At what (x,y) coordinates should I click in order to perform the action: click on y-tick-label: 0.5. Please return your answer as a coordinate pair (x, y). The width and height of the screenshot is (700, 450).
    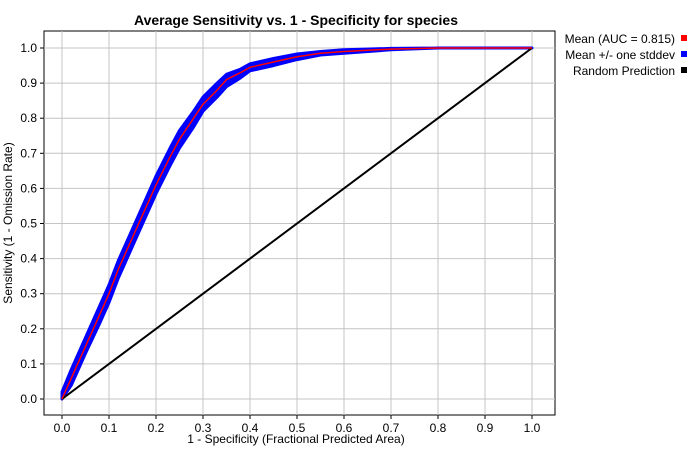
    Looking at the image, I should click on (28, 224).